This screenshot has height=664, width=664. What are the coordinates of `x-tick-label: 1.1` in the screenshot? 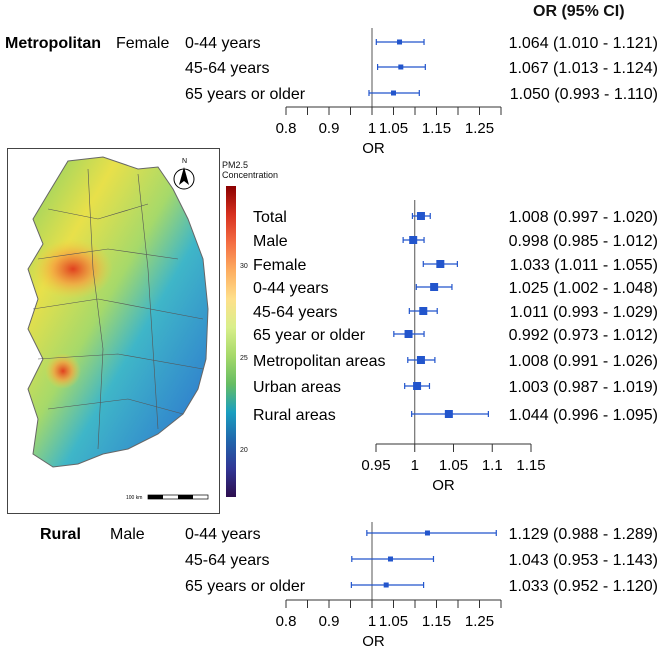 It's located at (492, 465).